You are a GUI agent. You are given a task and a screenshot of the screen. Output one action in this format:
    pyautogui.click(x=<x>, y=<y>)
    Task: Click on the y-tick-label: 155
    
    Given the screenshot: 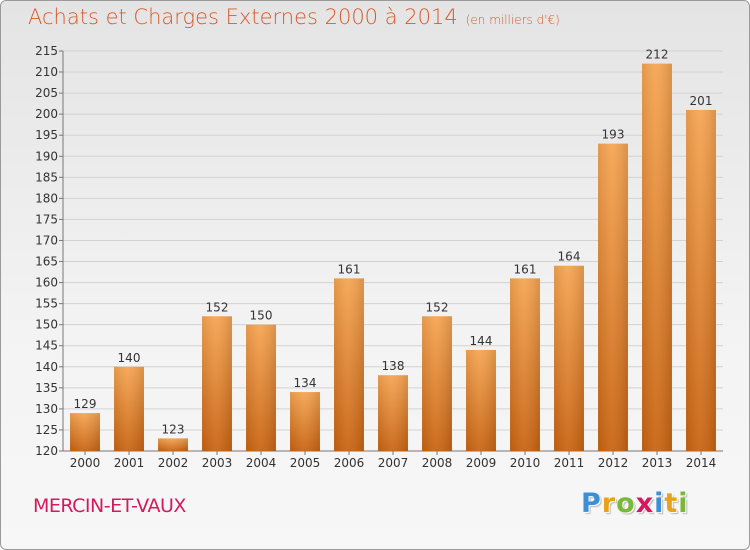 What is the action you would take?
    pyautogui.click(x=46, y=304)
    